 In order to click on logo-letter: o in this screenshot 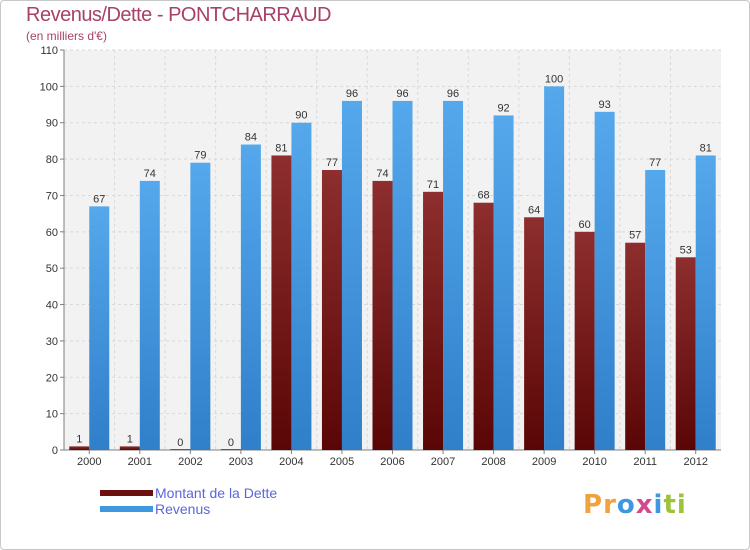, I will do `click(626, 505)`.